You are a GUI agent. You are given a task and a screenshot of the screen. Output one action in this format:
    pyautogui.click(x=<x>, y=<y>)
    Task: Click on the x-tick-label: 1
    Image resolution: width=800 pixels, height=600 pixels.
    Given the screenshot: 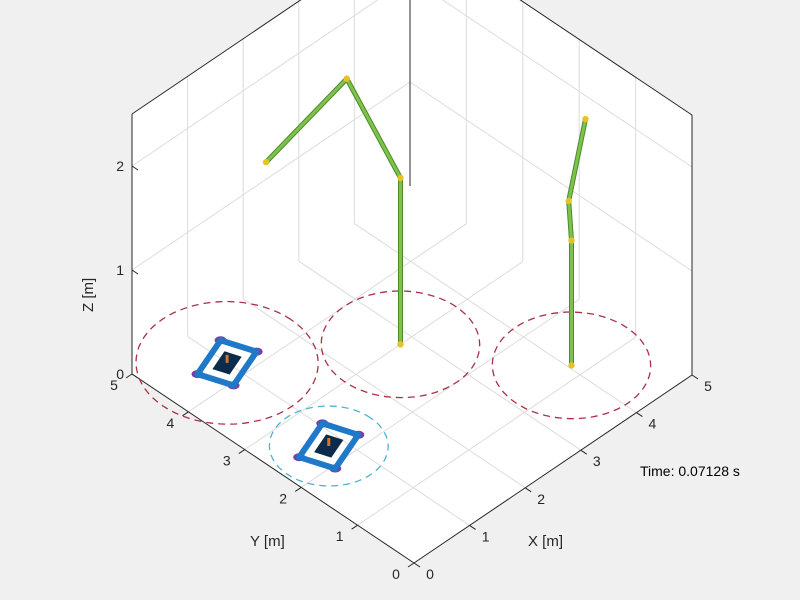 What is the action you would take?
    pyautogui.click(x=486, y=536)
    